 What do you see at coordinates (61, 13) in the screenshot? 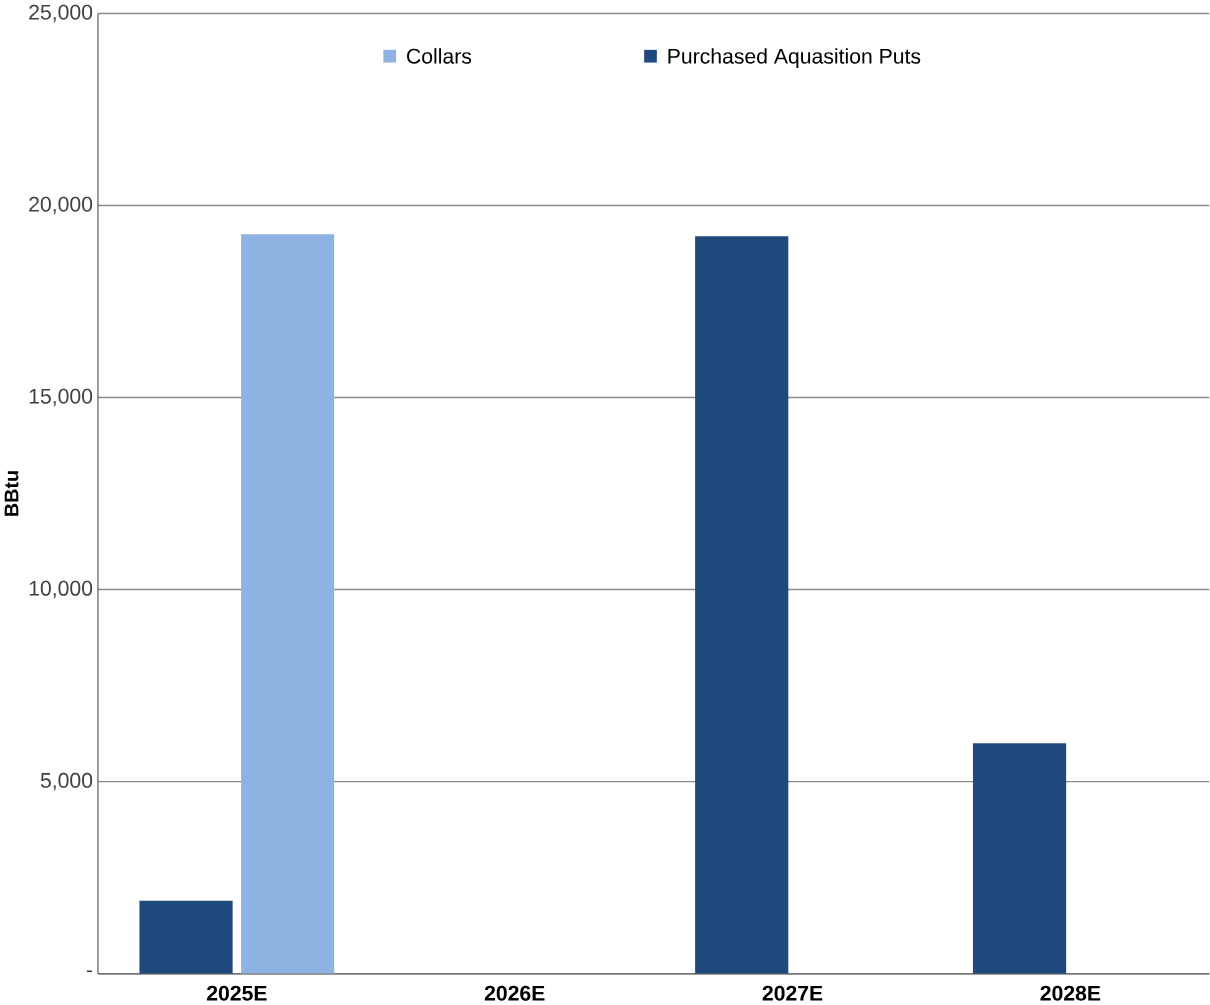
I see `y-tick-label: 25,000` at bounding box center [61, 13].